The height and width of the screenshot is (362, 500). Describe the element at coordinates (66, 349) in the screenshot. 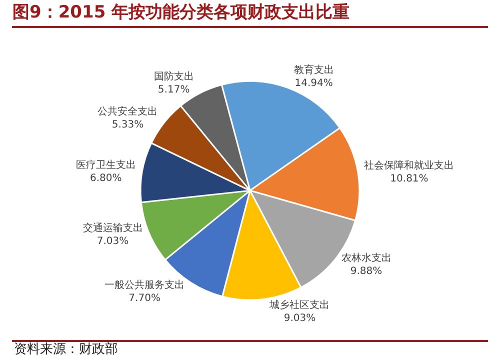

I see `text: 资料来源：财政部` at that location.